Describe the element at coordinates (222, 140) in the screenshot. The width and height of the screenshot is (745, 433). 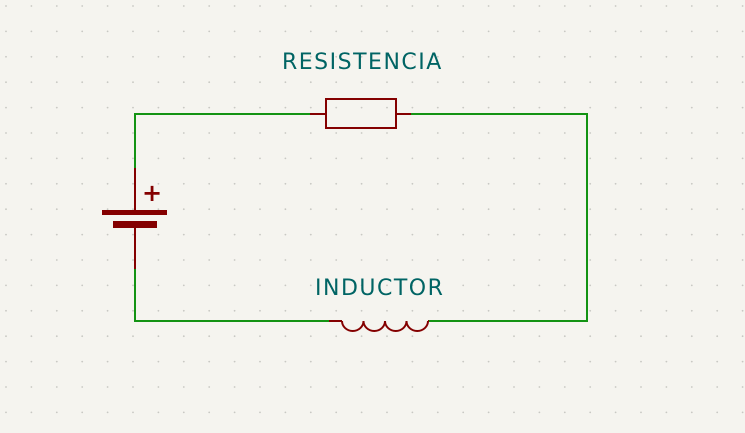
I see `wire-top-left` at that location.